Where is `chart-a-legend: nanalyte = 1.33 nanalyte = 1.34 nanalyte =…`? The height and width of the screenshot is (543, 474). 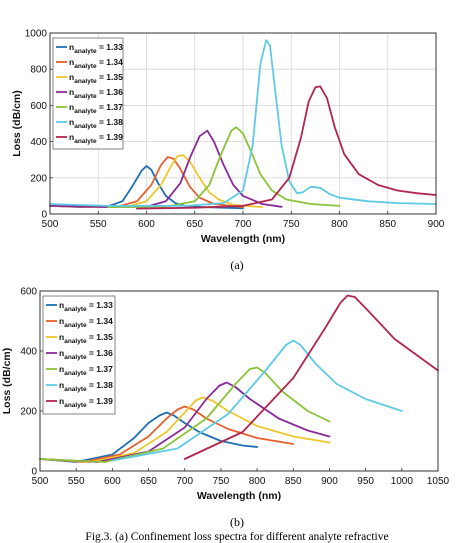 chart-a-legend: nanalyte = 1.33 nanalyte = 1.34 nanalyte =… is located at coordinates (88, 93).